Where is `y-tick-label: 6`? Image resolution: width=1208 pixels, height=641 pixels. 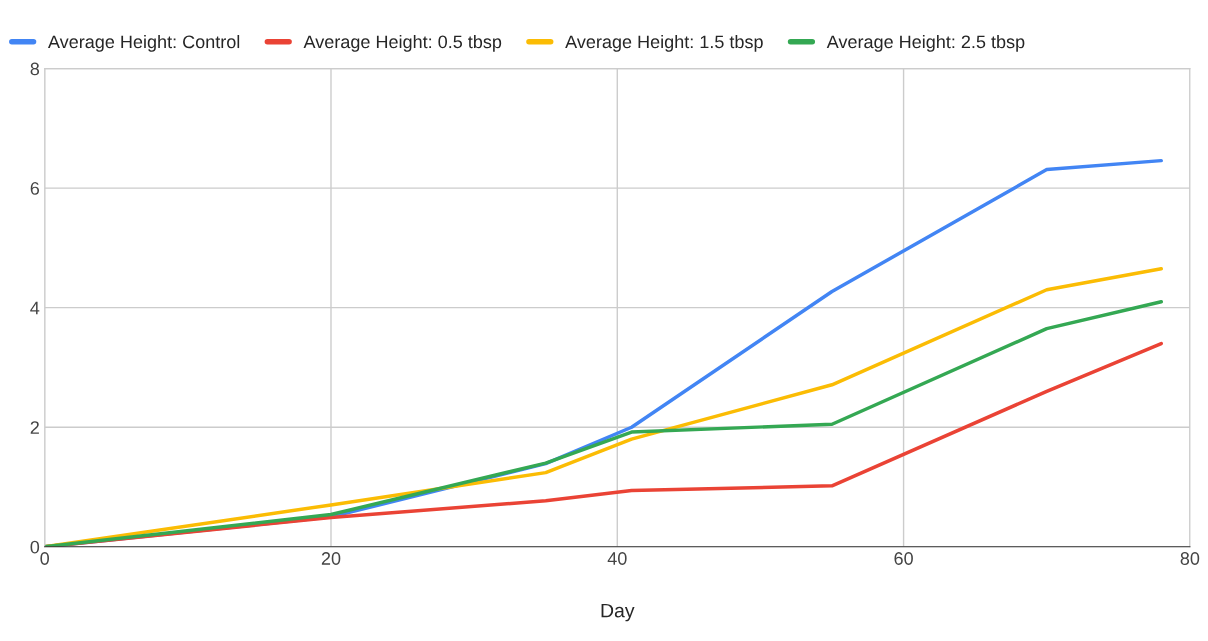
y-tick-label: 6 is located at coordinates (35, 188).